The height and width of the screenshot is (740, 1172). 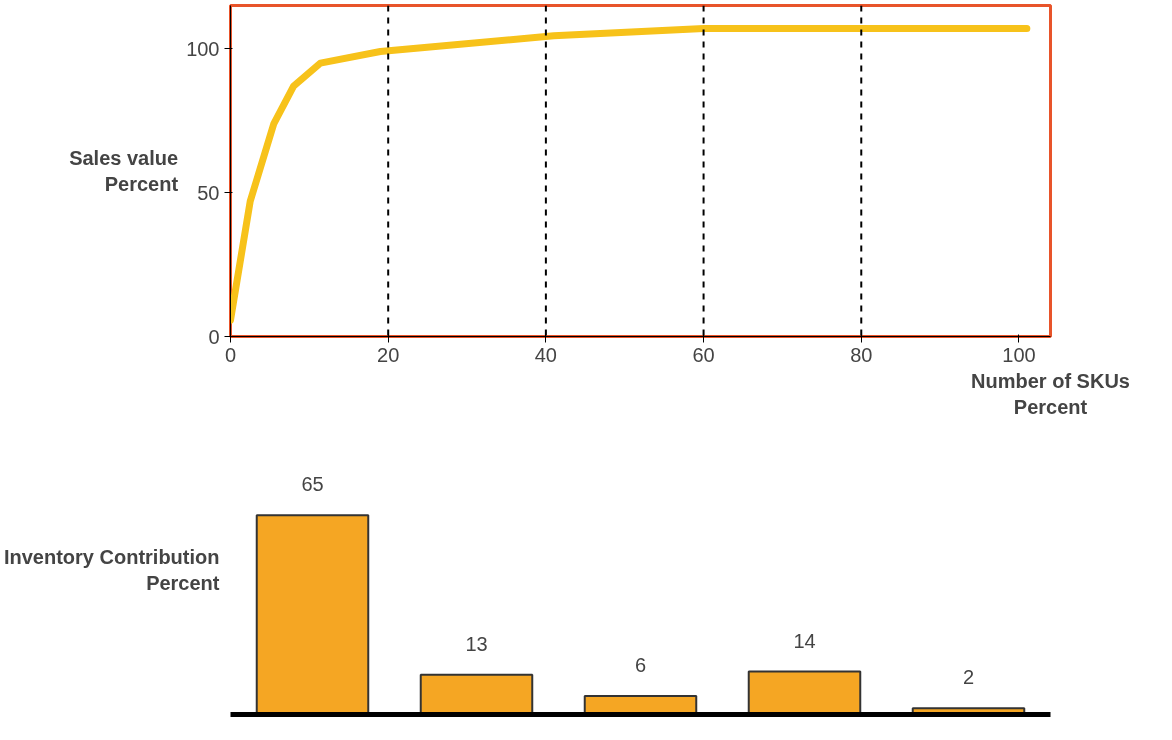 What do you see at coordinates (1019, 354) in the screenshot?
I see `x-tick-label: 100` at bounding box center [1019, 354].